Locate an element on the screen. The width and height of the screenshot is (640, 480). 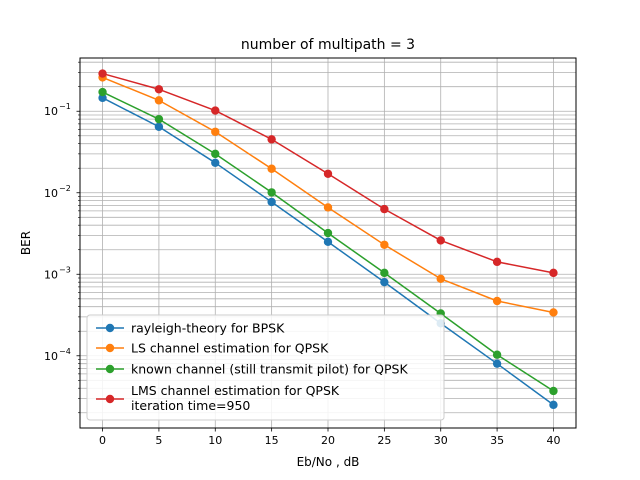
x-tick-label: 0 is located at coordinates (102, 440).